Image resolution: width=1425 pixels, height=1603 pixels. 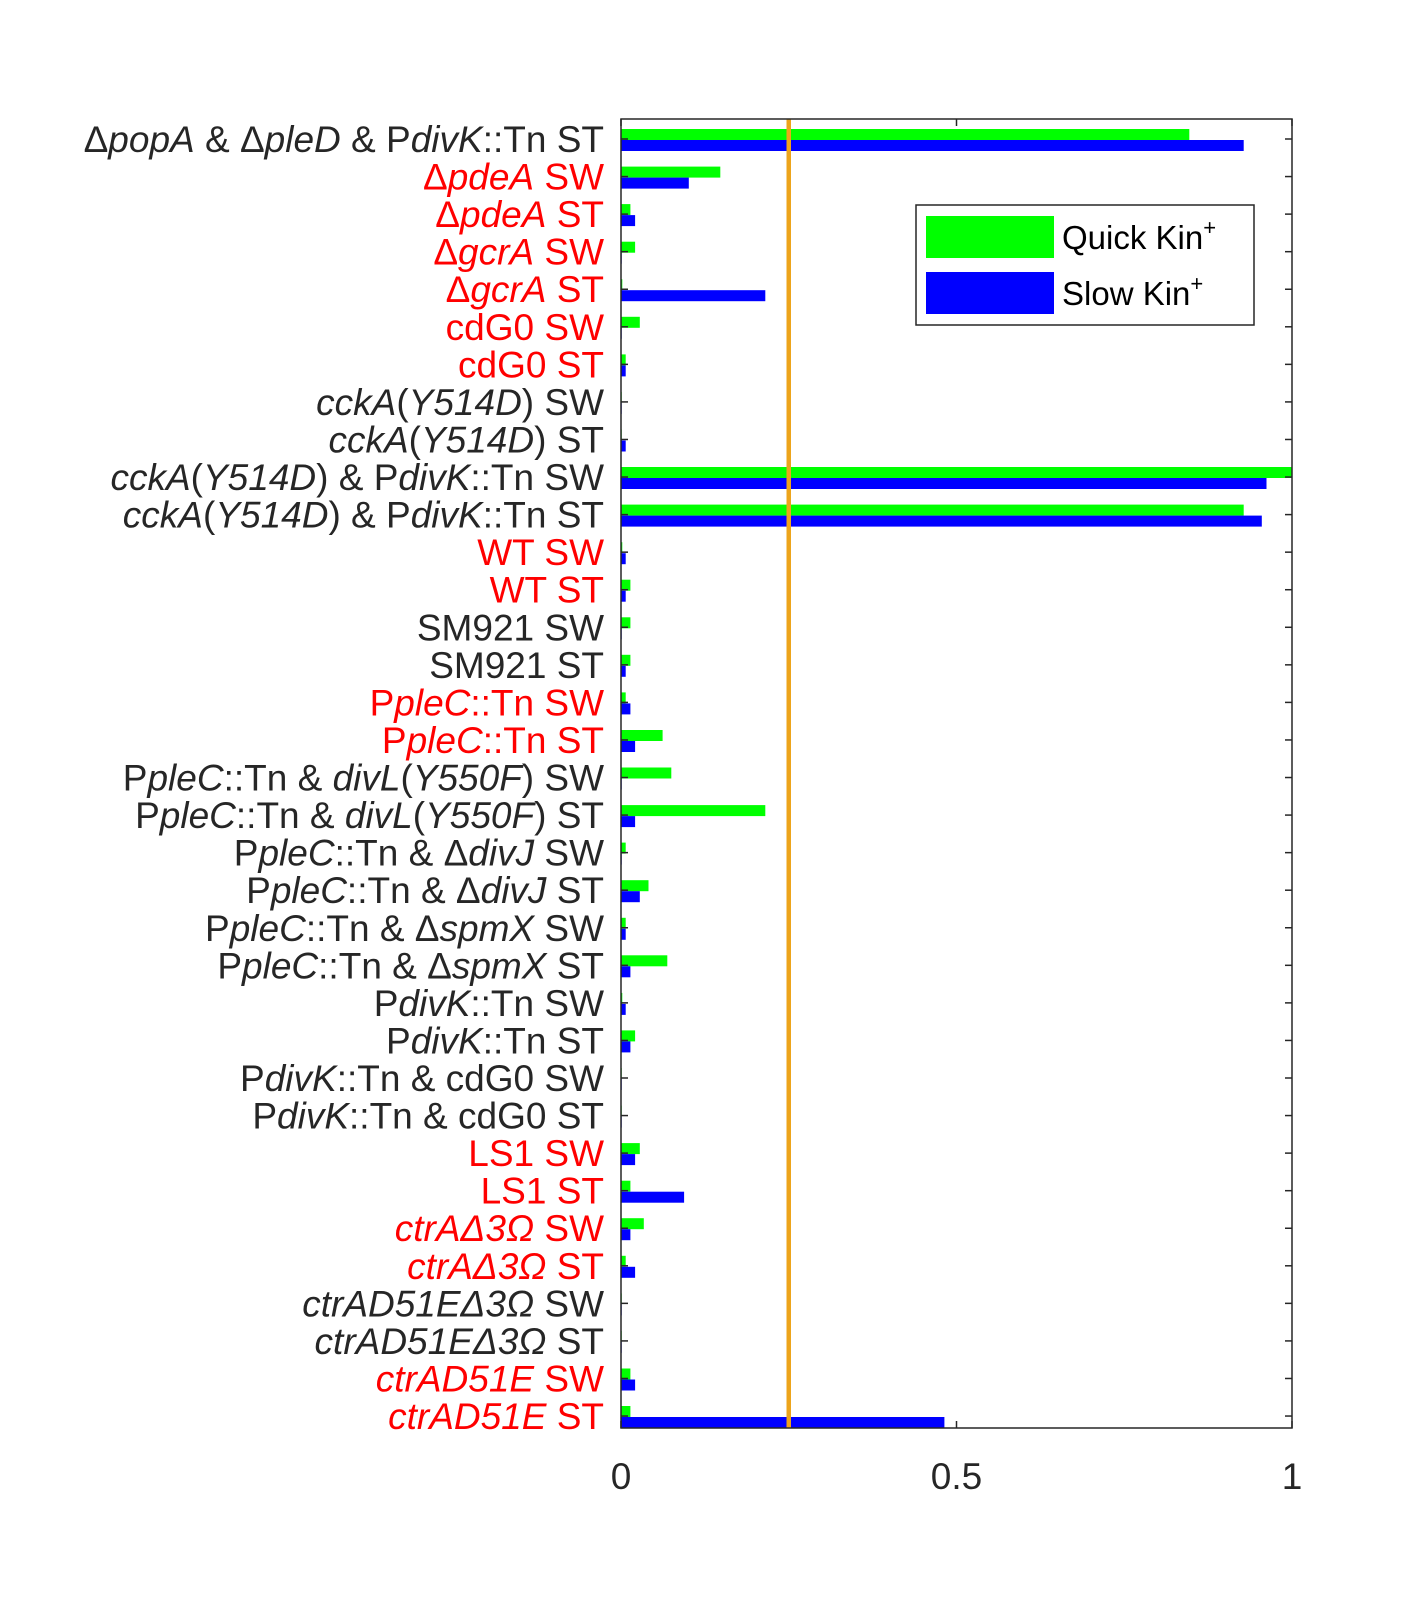 I want to click on y-tick-label-17: PpleC::Tn & divL(Y550F) SW, so click(x=363, y=778).